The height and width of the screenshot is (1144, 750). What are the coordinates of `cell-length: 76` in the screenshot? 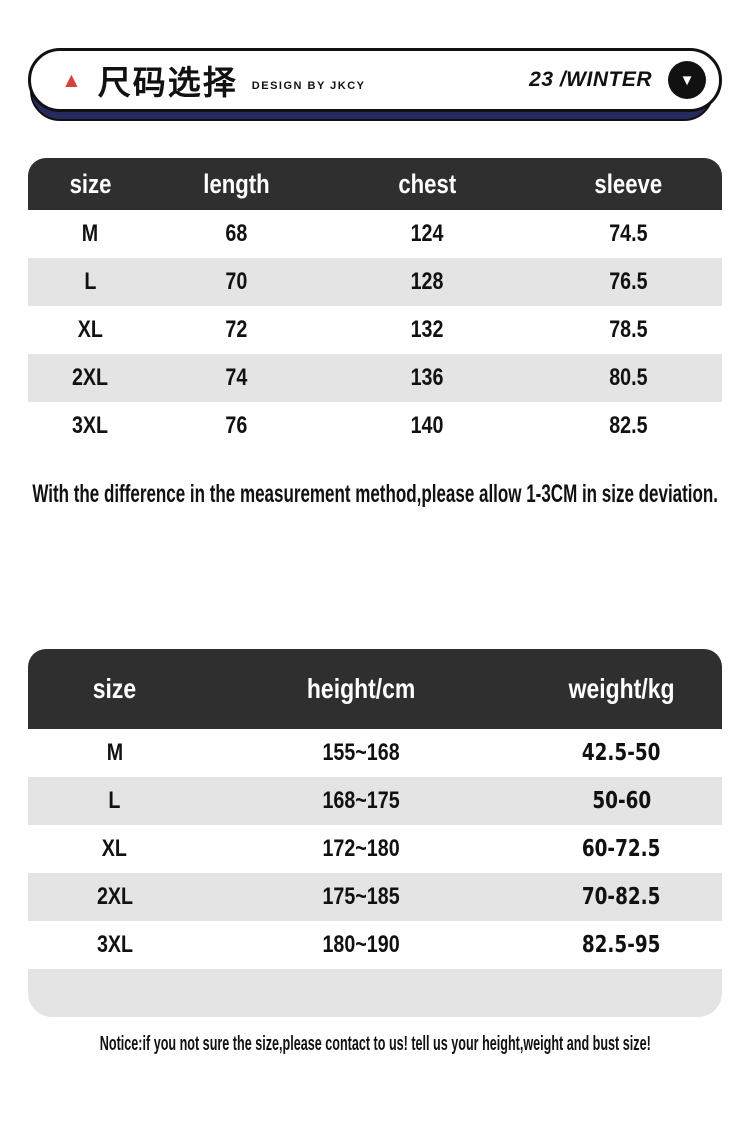 It's located at (236, 425).